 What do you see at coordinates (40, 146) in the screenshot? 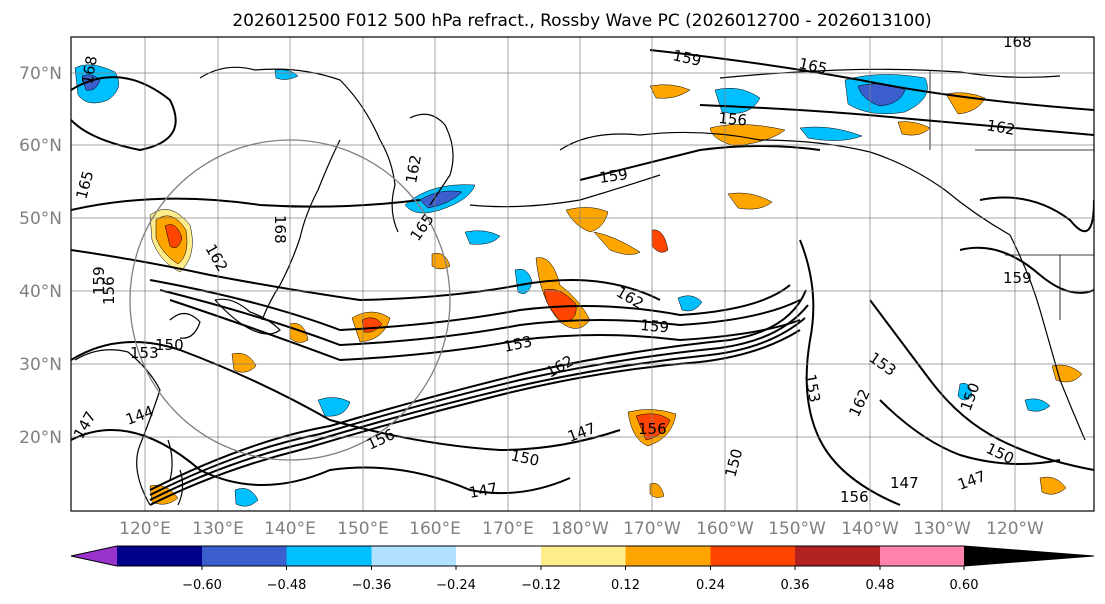
I see `lat-label: 60°N` at bounding box center [40, 146].